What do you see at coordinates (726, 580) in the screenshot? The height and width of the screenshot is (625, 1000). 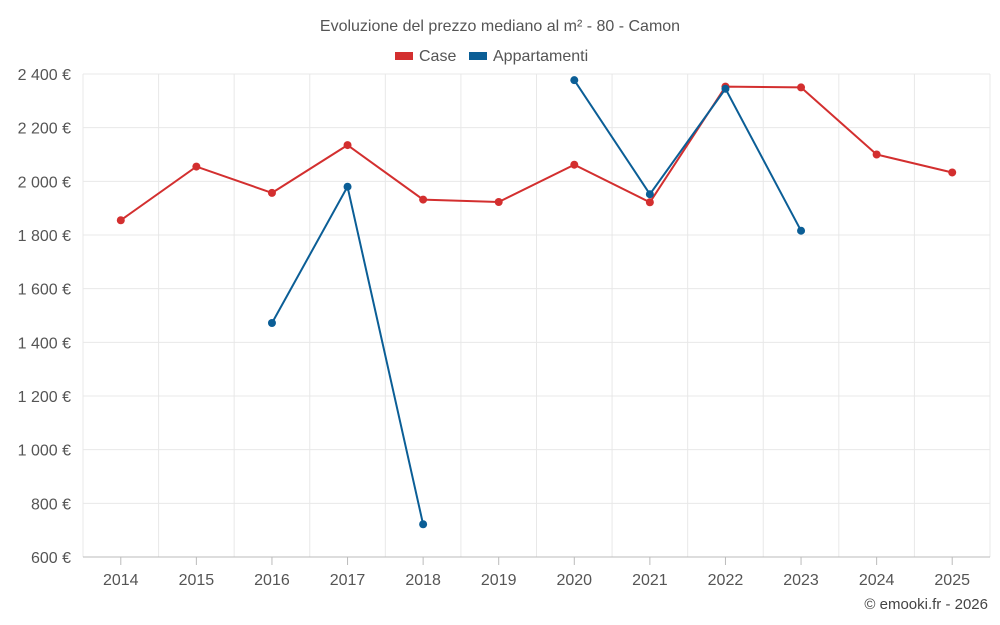 I see `x-tick-label: 2022` at bounding box center [726, 580].